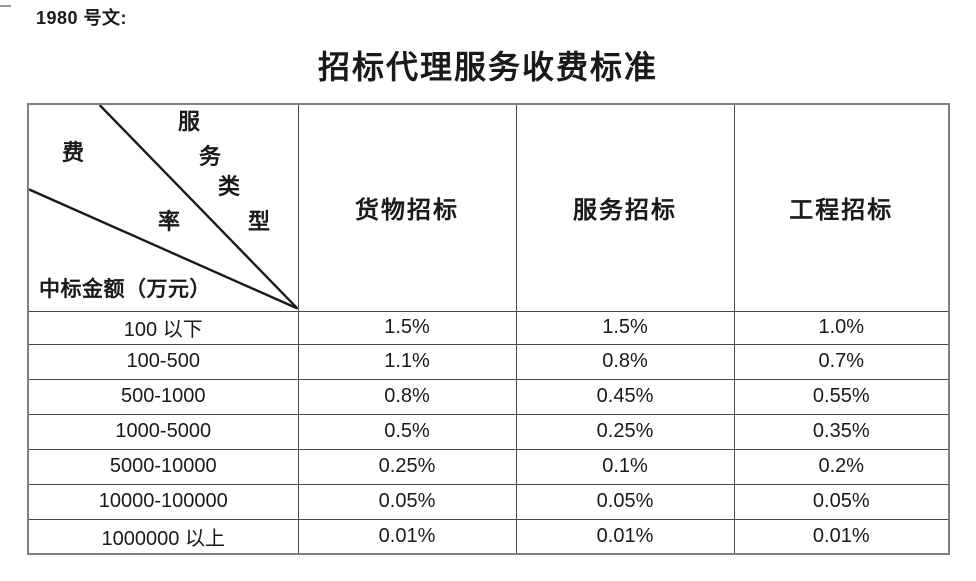 The width and height of the screenshot is (976, 581). I want to click on diagonal-corner-inner: 费 率 服 务 类 型 中标金额（万元）, so click(163, 207).